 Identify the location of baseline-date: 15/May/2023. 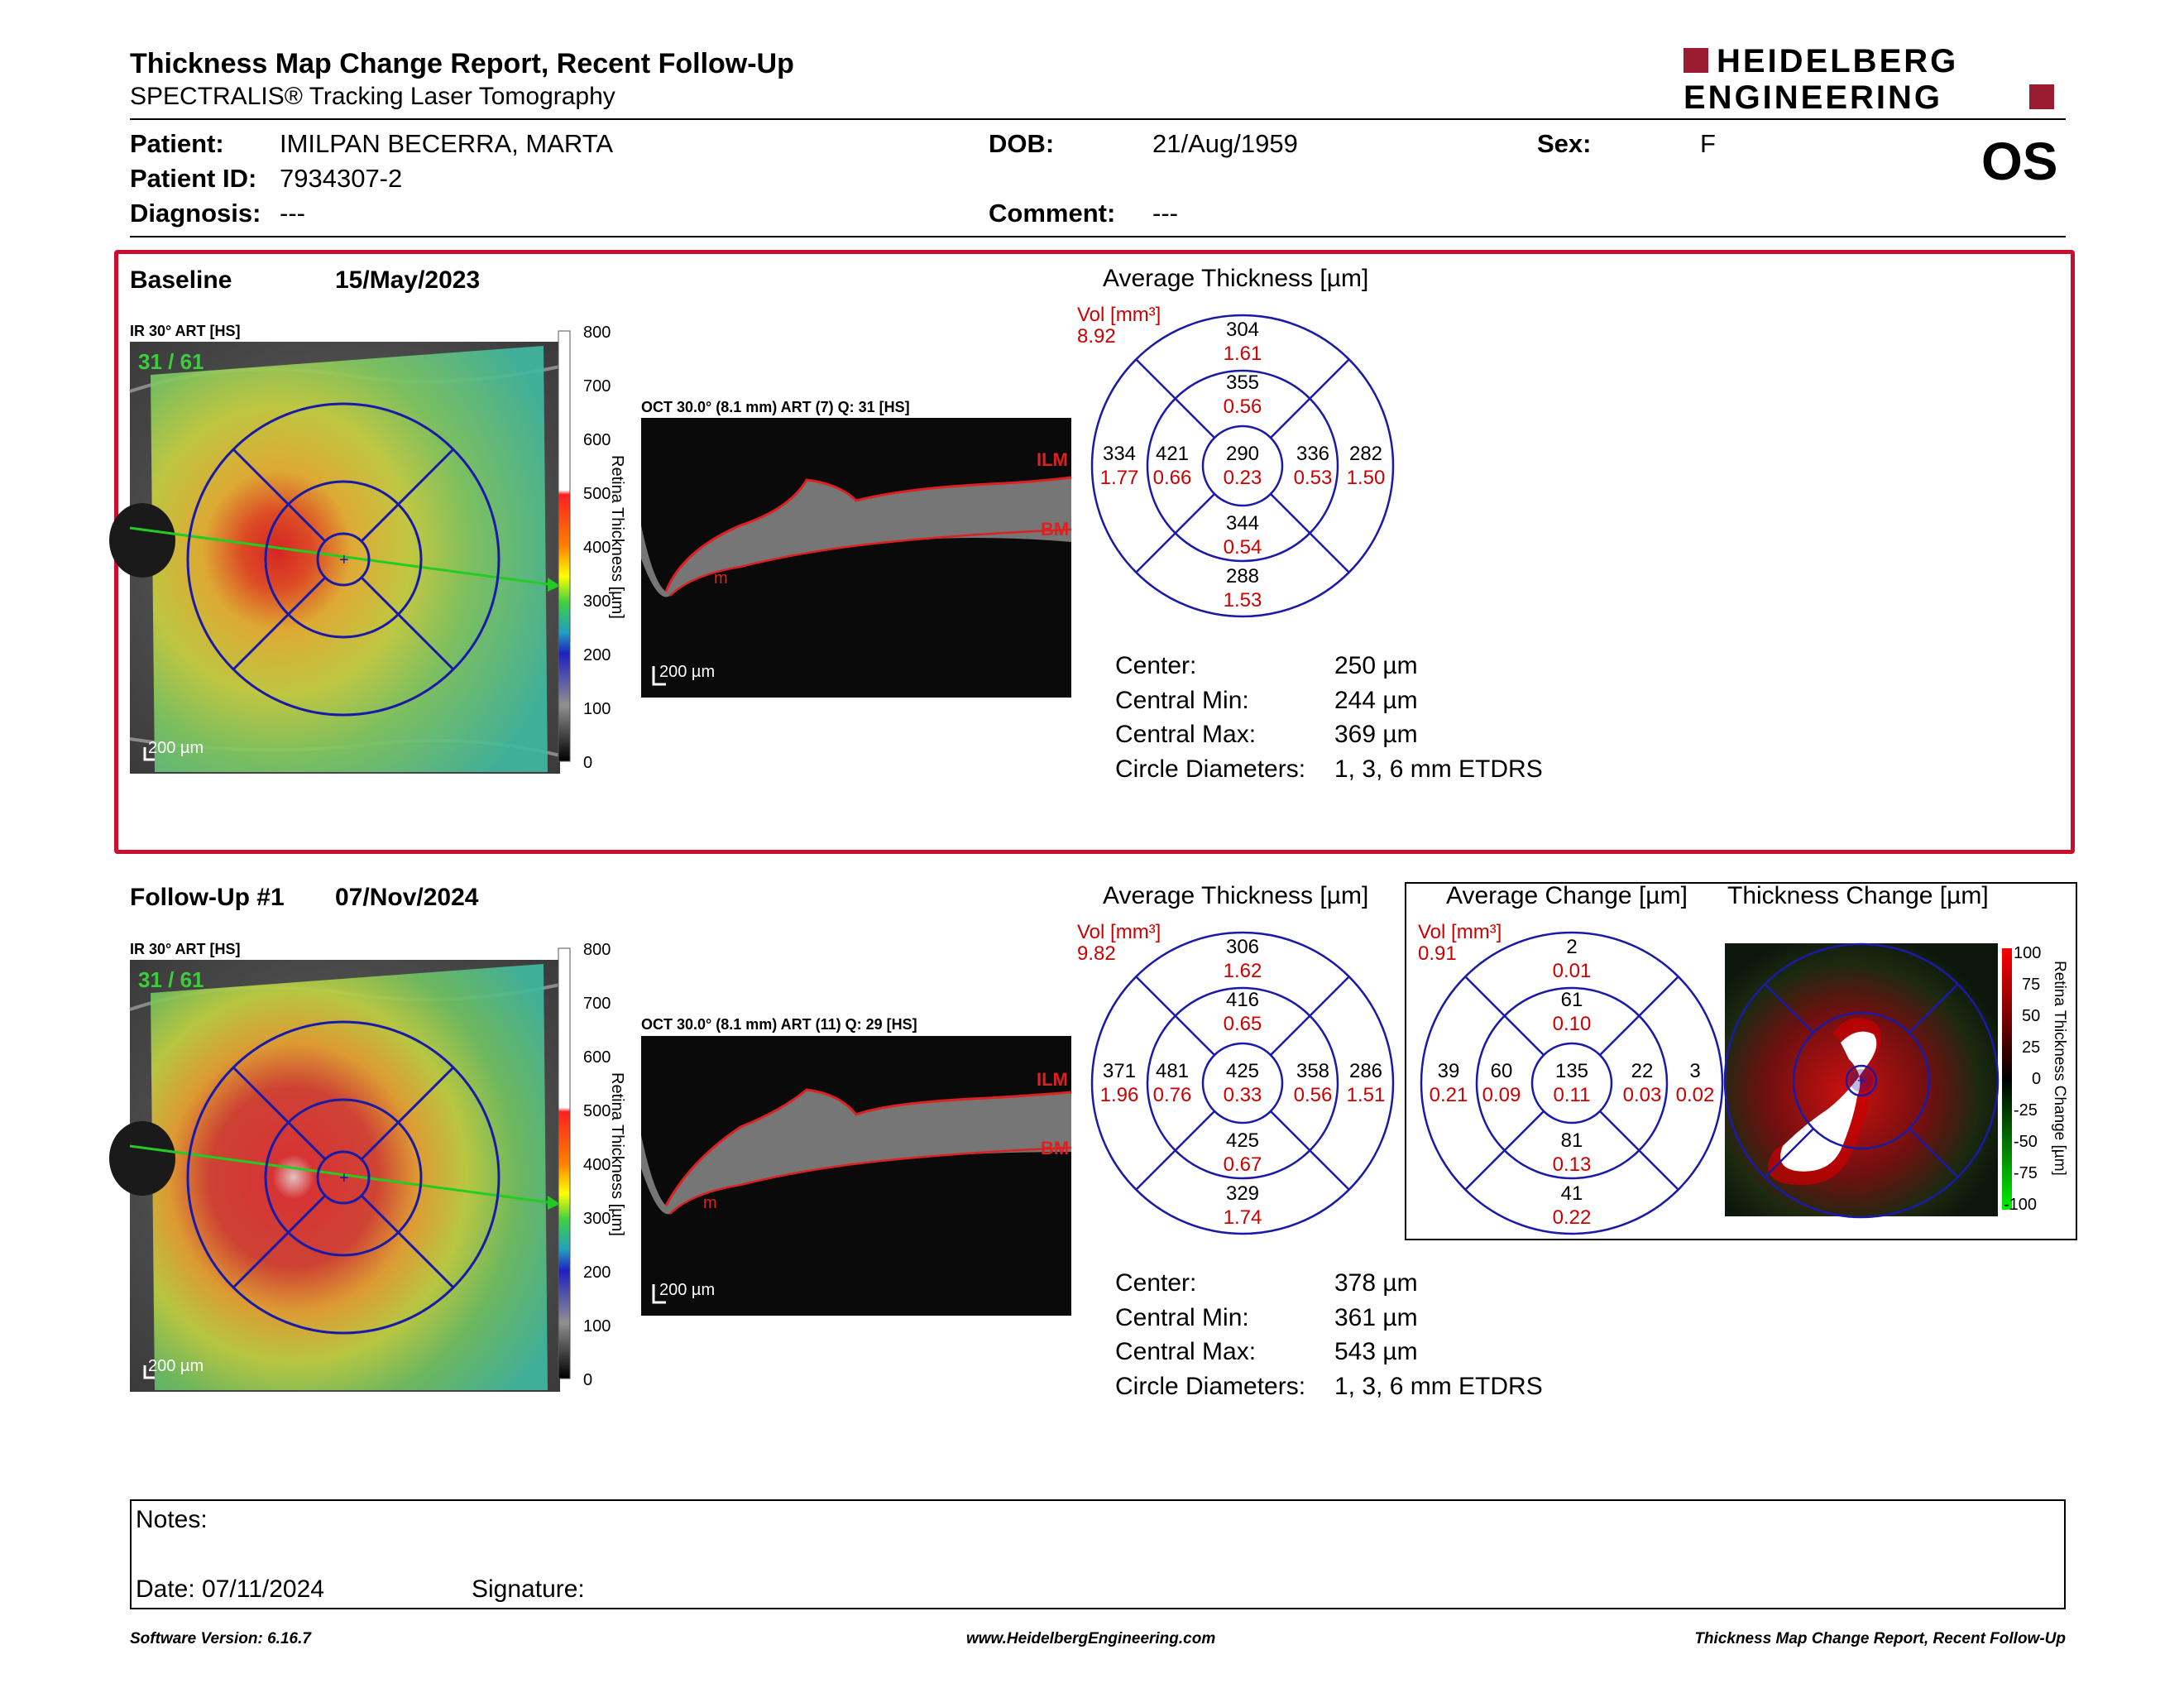
(408, 280).